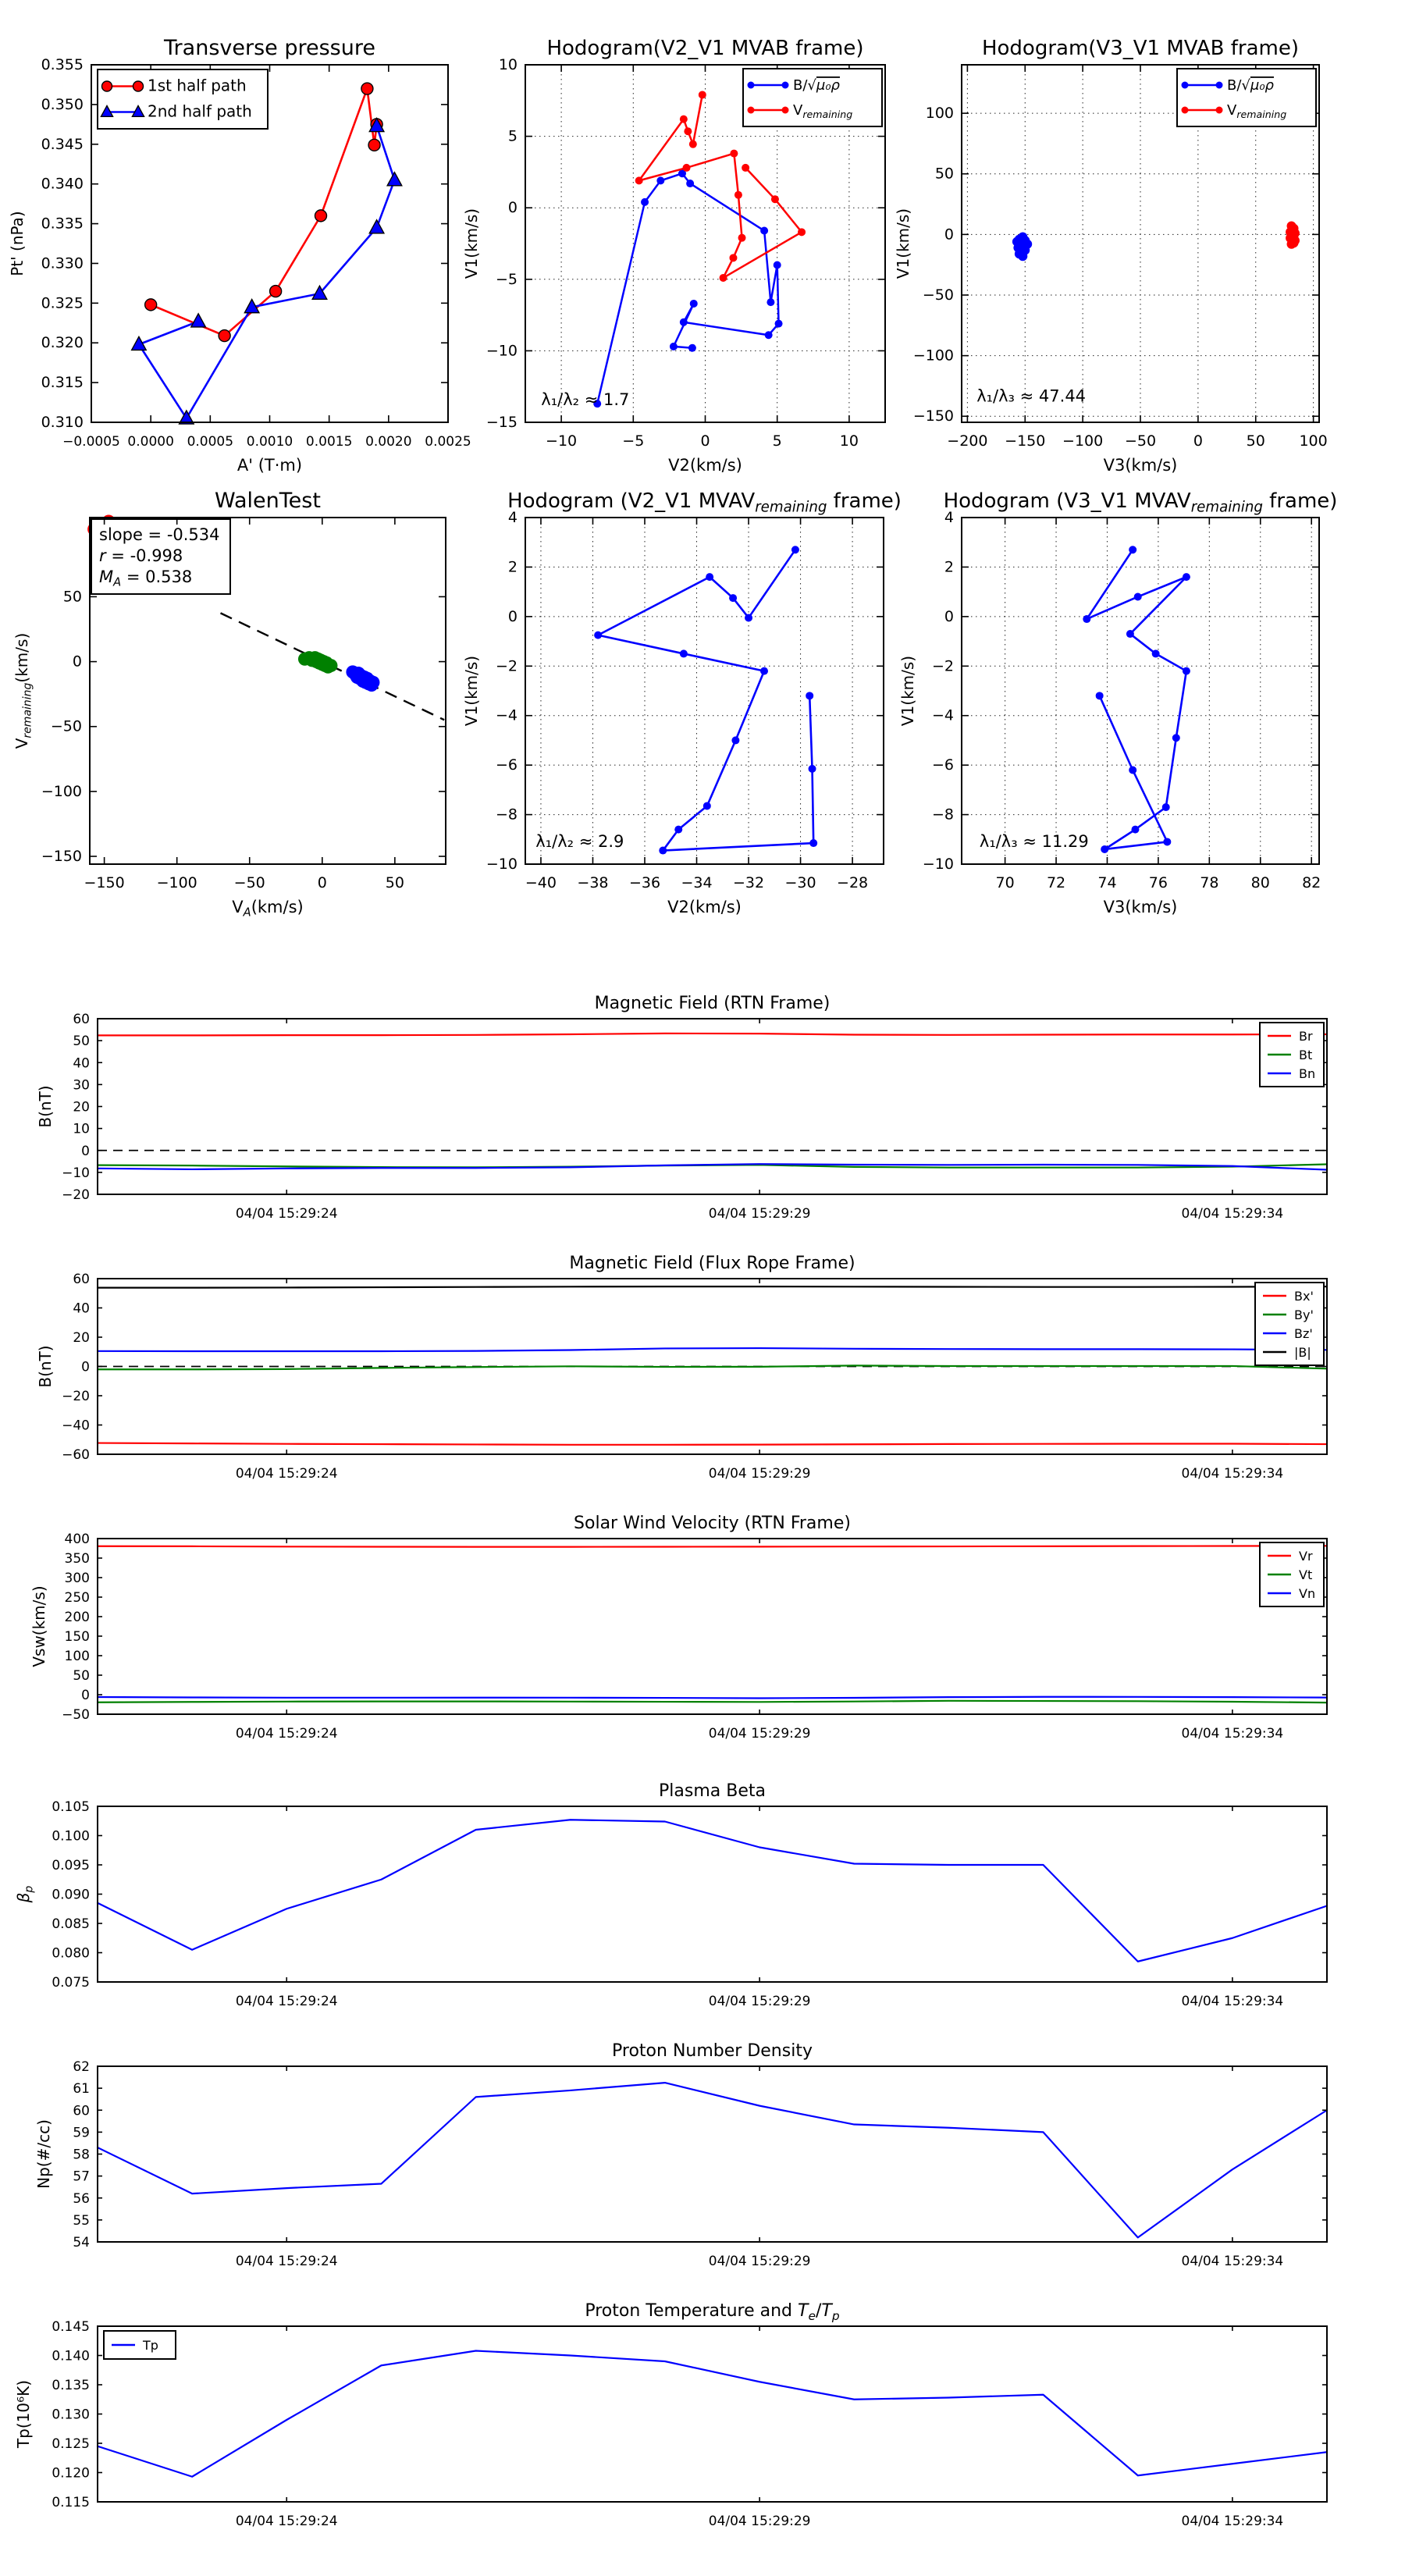 The image size is (1405, 2576). Describe the element at coordinates (63, 263) in the screenshot. I see `y-tick-label: 0.330` at that location.